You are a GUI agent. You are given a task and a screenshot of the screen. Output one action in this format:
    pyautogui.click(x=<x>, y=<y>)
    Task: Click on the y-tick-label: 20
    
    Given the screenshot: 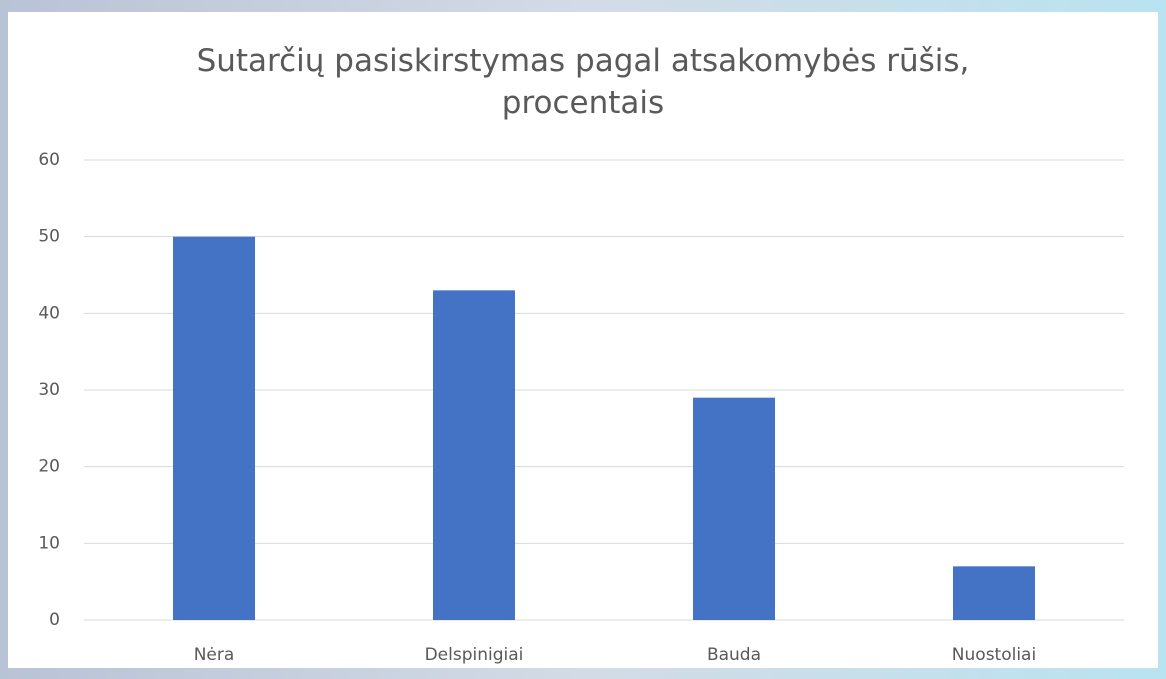 What is the action you would take?
    pyautogui.click(x=49, y=467)
    